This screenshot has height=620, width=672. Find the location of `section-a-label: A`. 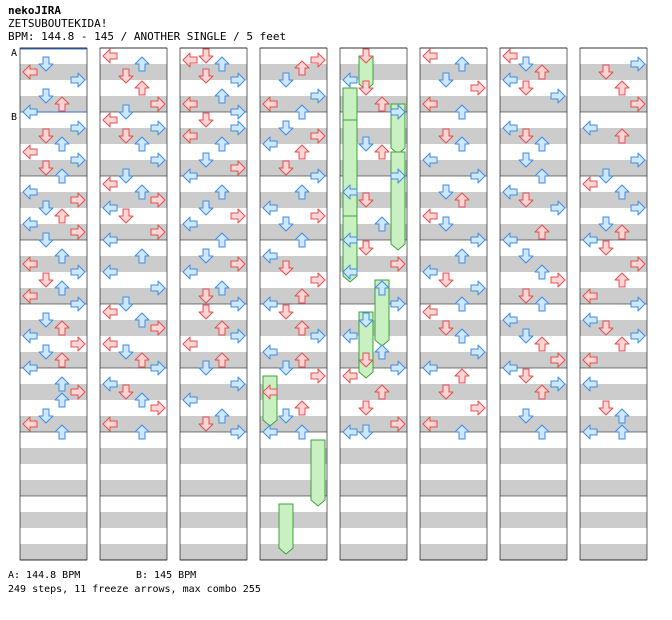

section-a-label: A is located at coordinates (14, 53).